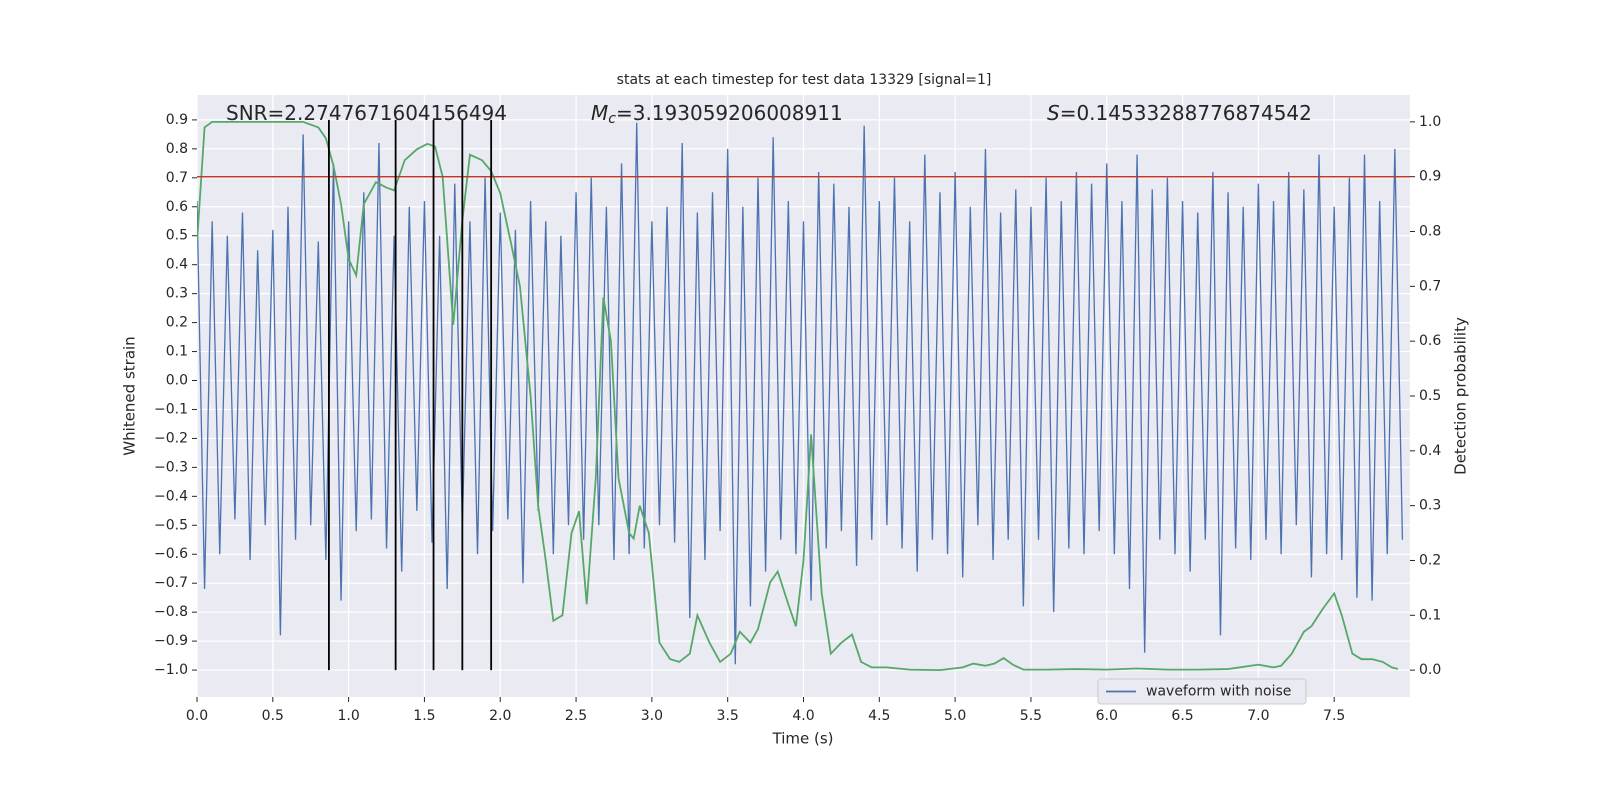 The image size is (1600, 800). Describe the element at coordinates (177, 207) in the screenshot. I see `y-tick-label: 0.6` at that location.